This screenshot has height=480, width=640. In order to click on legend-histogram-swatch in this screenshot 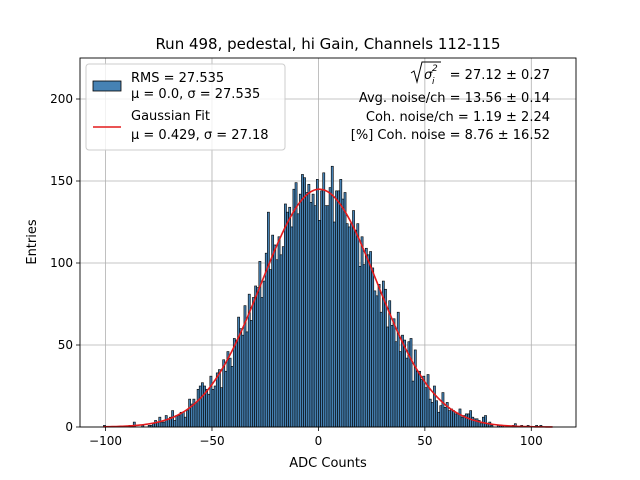, I will do `click(107, 86)`.